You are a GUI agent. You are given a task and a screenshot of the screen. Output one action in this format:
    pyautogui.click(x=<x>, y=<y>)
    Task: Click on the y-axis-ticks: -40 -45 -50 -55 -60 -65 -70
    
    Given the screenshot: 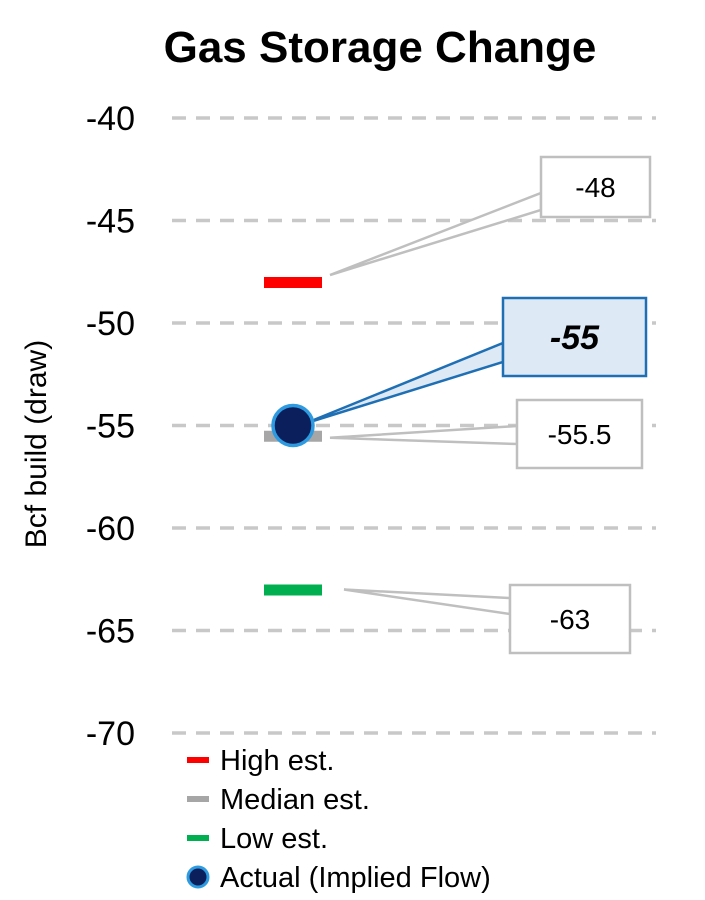 What is the action you would take?
    pyautogui.click(x=110, y=426)
    